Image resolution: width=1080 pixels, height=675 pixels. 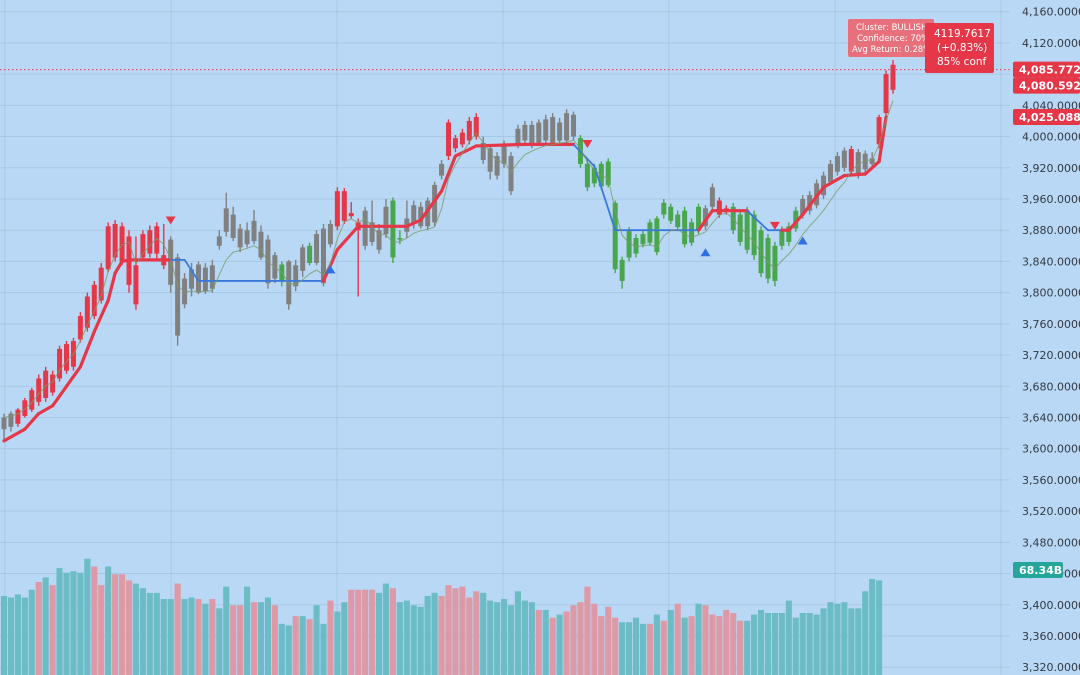 I want to click on y-tick-label: 3,760.0000, so click(x=1051, y=324).